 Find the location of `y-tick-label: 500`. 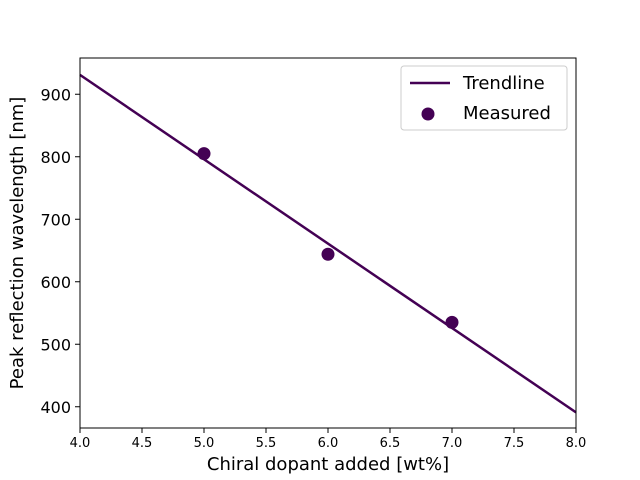

y-tick-label: 500 is located at coordinates (55, 344).